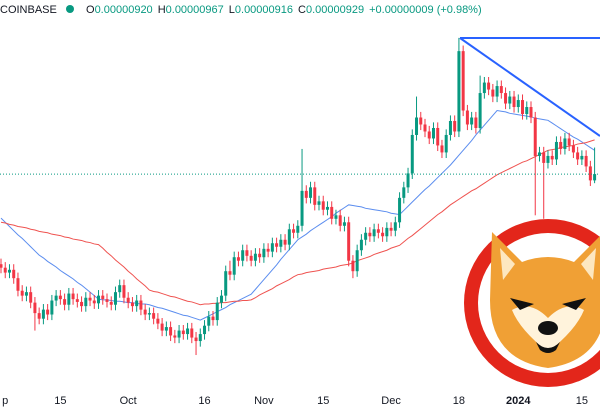  What do you see at coordinates (532, 303) in the screenshot?
I see `shiba-logo` at bounding box center [532, 303].